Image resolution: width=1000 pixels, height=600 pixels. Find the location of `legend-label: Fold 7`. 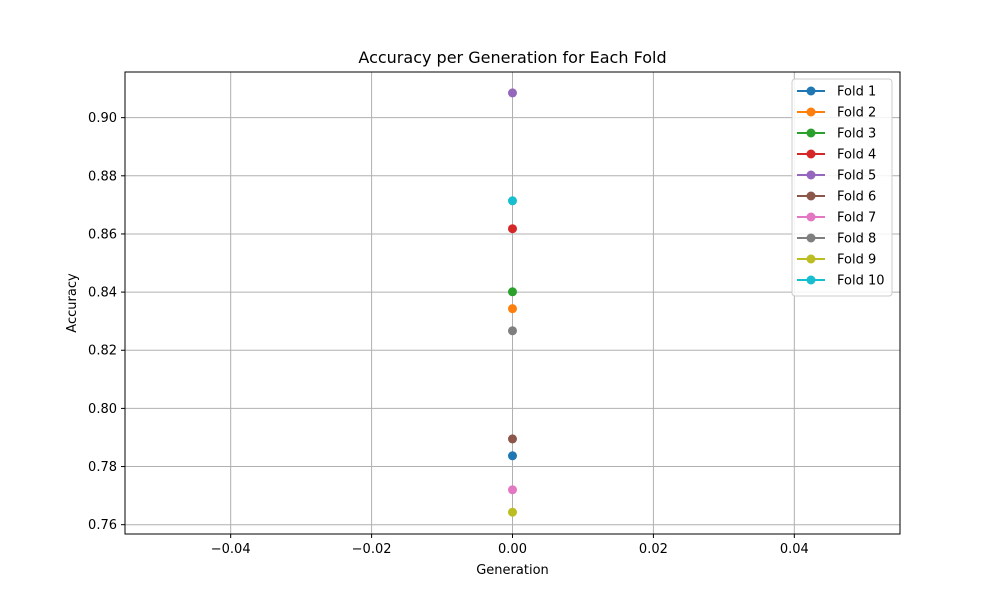

legend-label: Fold 7 is located at coordinates (856, 218).